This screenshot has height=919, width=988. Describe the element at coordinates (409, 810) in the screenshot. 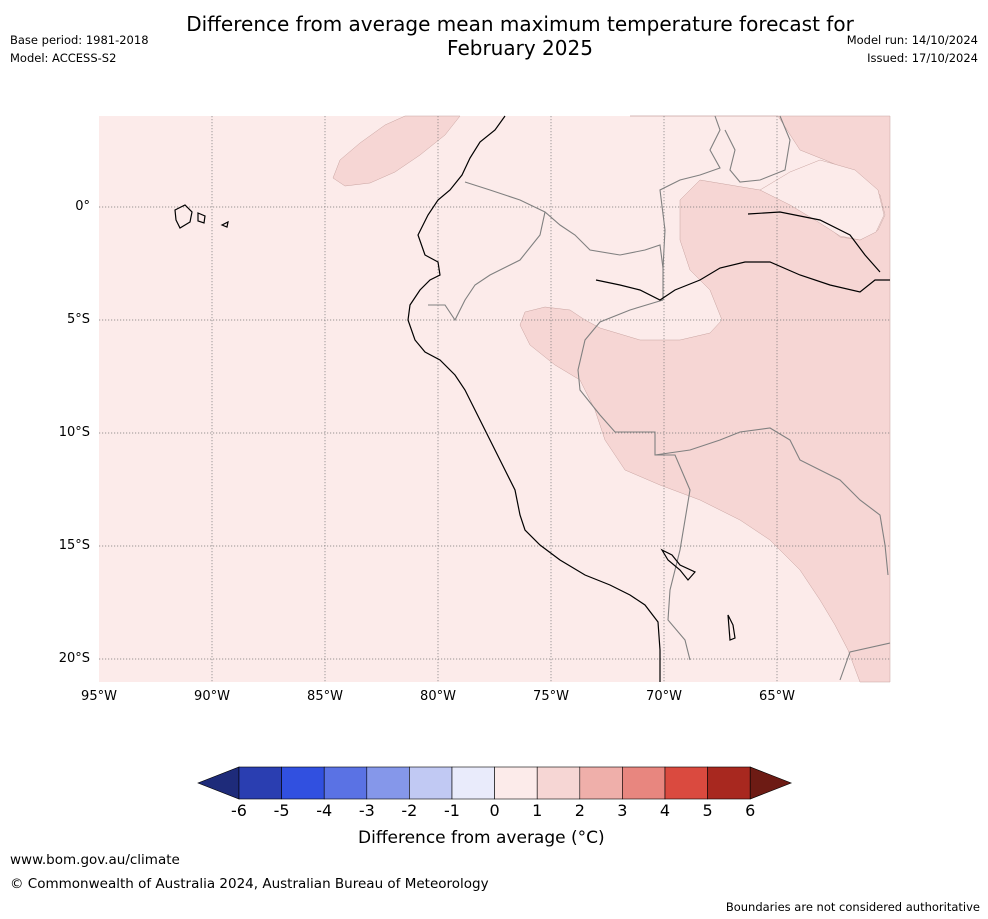

I see `colorbar-tick-label: -2` at that location.